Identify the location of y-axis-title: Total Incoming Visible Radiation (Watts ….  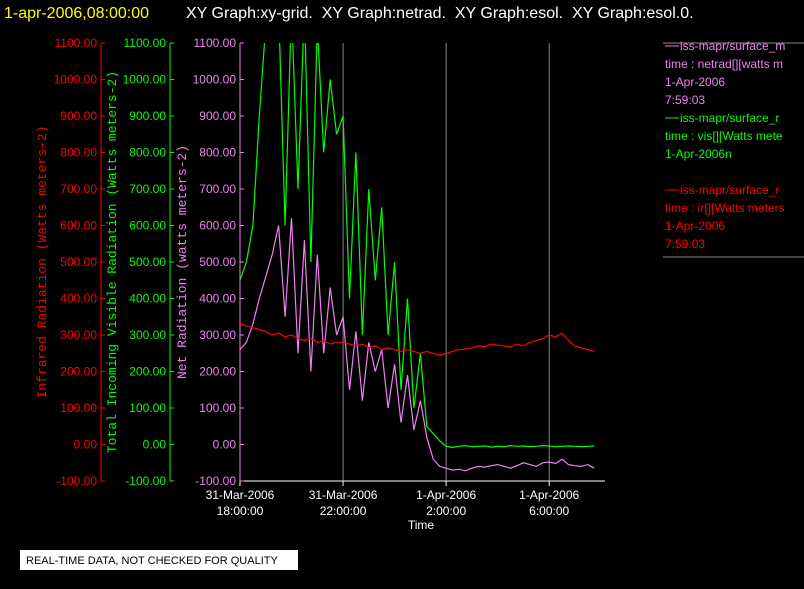
(112, 262).